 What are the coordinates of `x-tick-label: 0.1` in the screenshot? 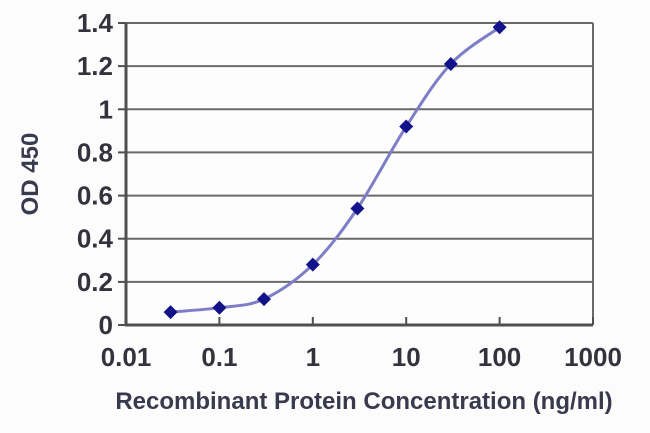 It's located at (219, 357).